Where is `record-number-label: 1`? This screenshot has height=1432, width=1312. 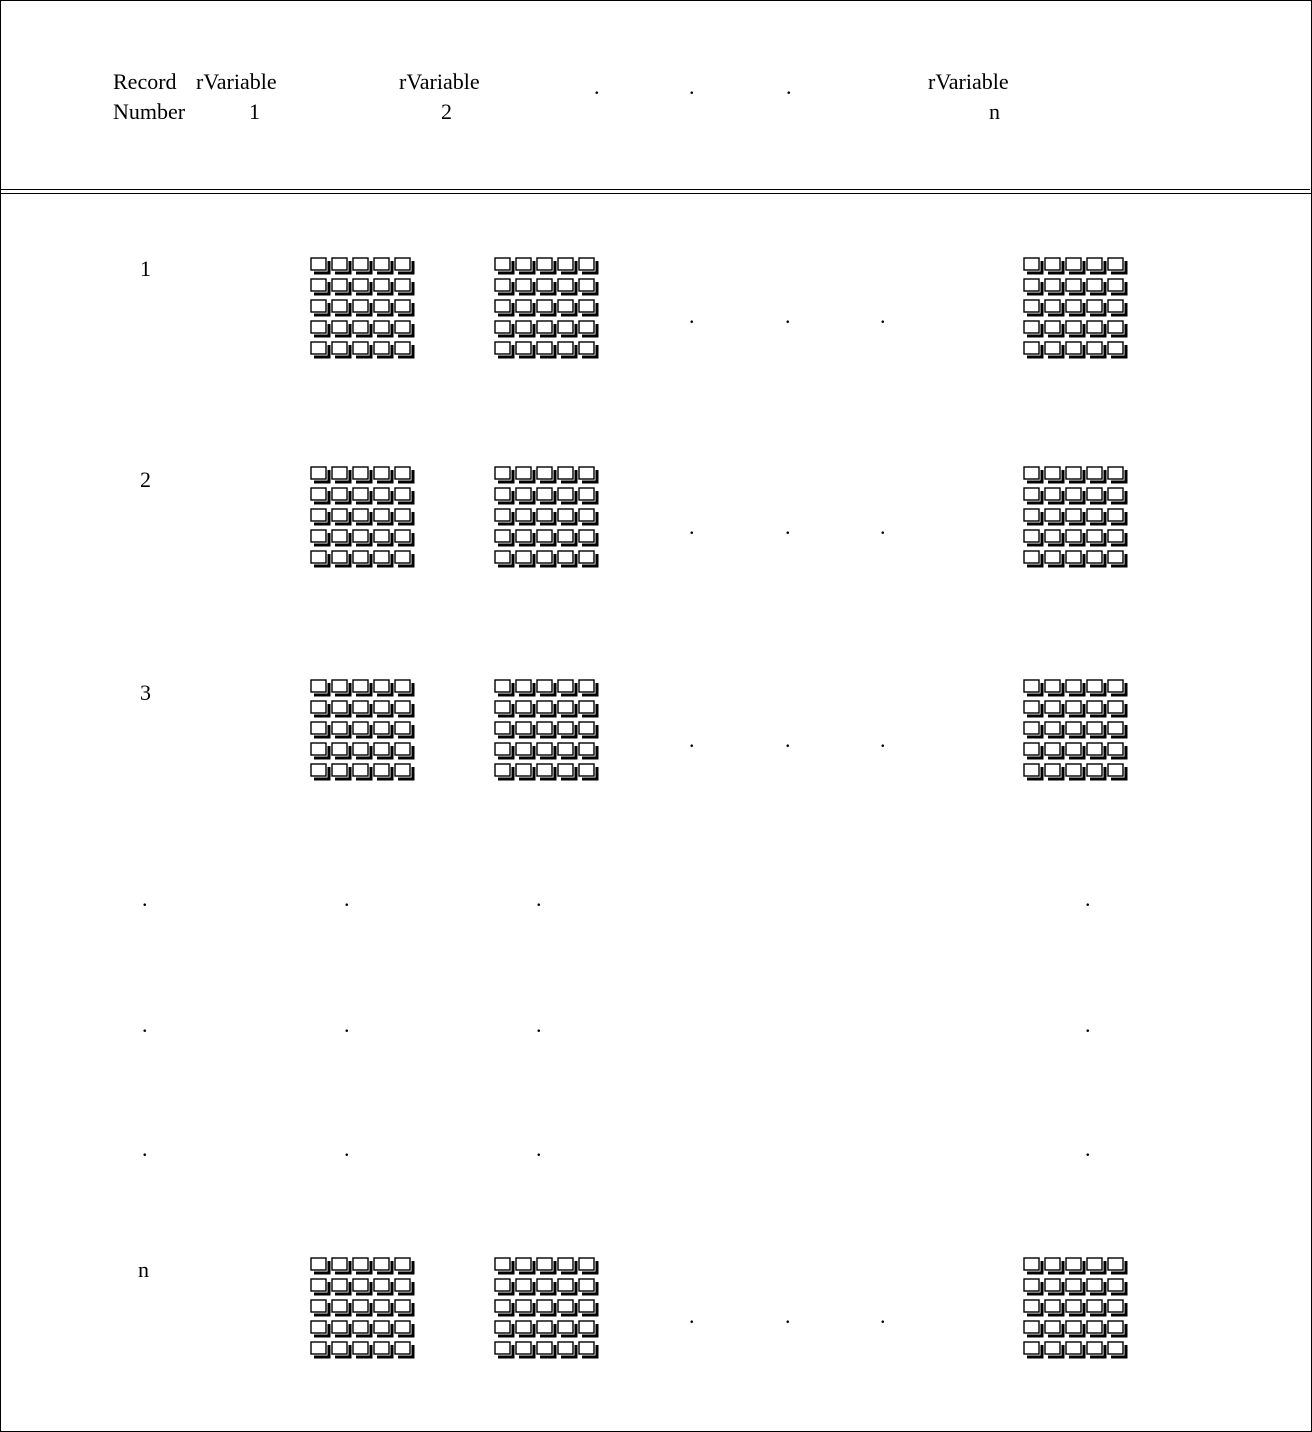
record-number-label: 1 is located at coordinates (145, 268).